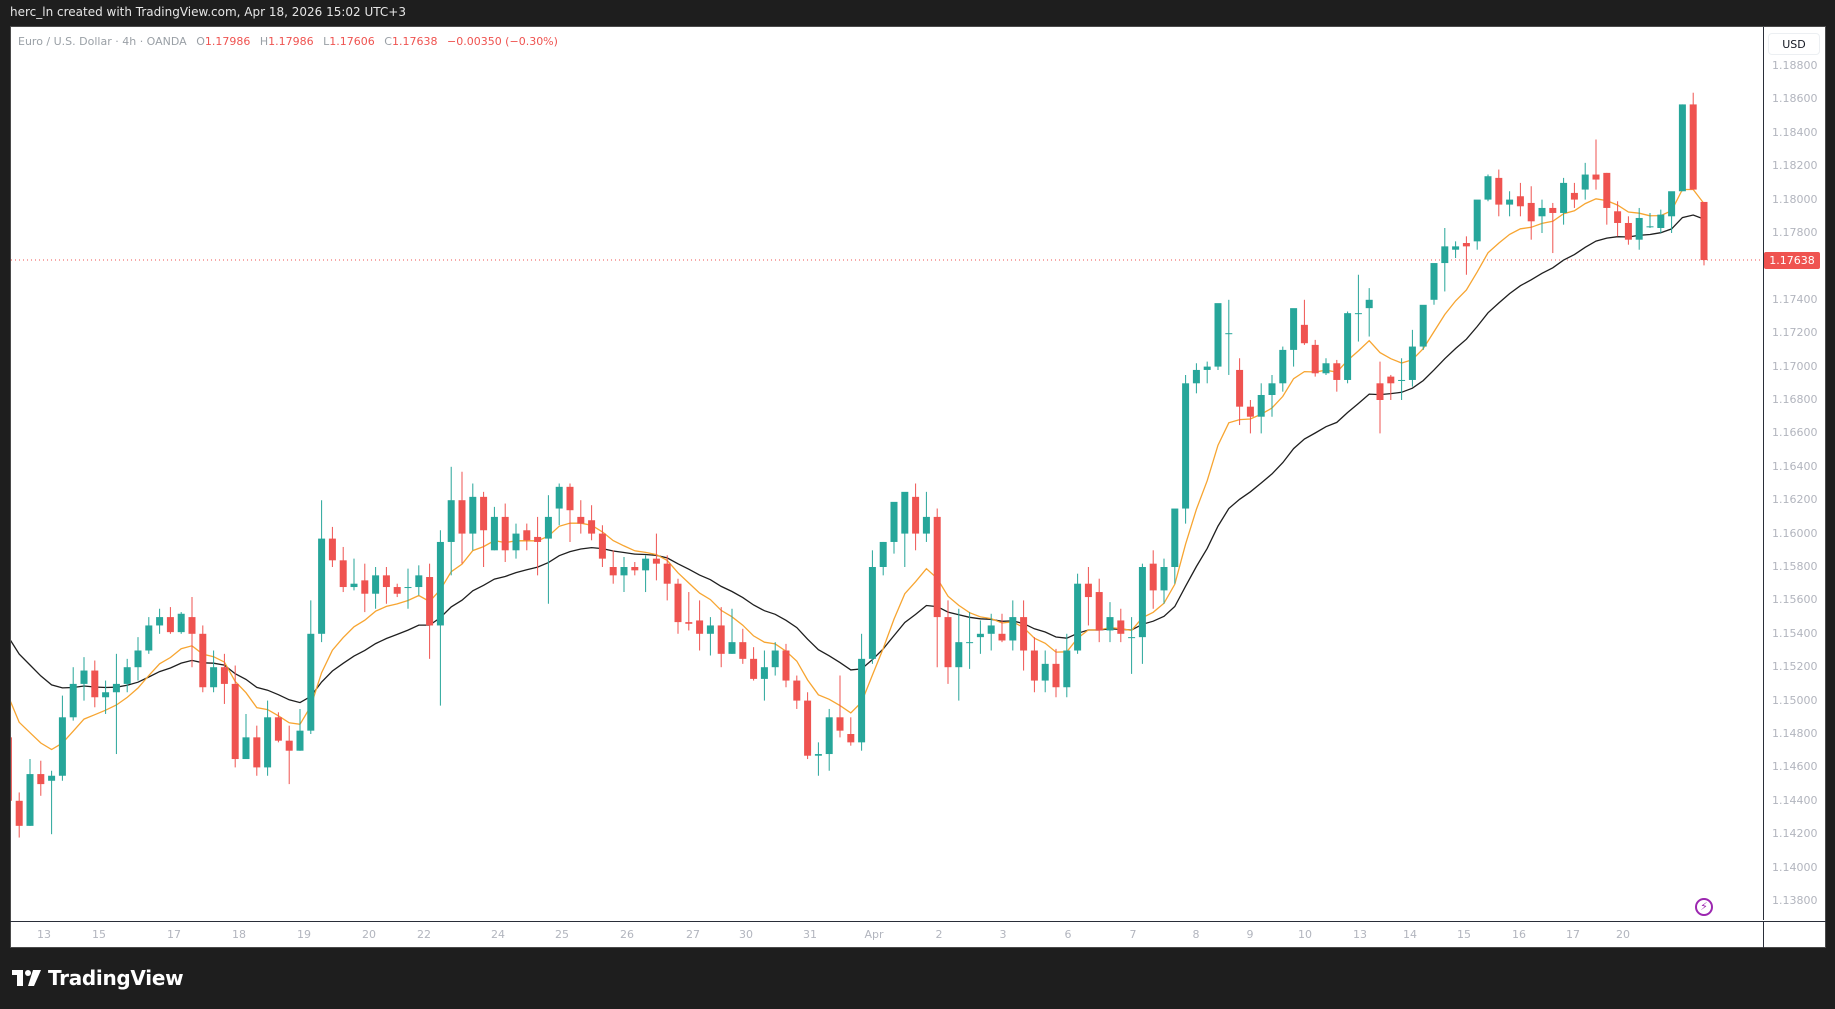  I want to click on price-tick: 1.17400, so click(1795, 299).